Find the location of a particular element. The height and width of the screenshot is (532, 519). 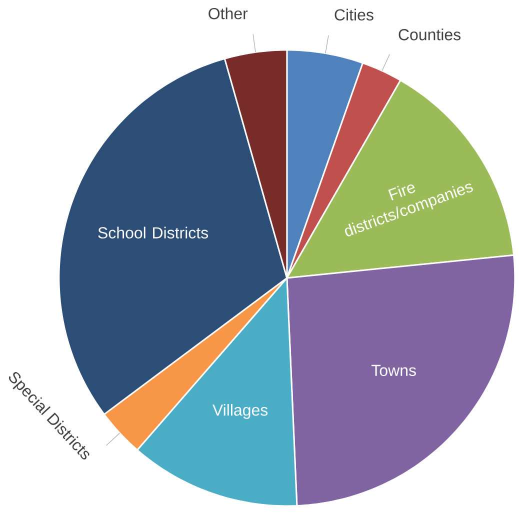

slice-label: Counties is located at coordinates (429, 34).